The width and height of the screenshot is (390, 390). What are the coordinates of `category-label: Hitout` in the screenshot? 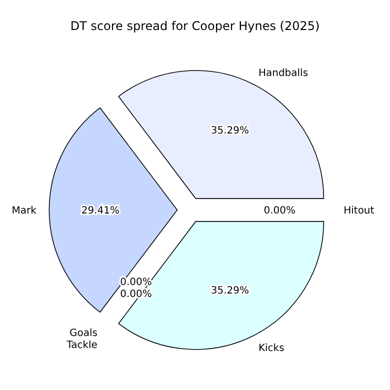 It's located at (359, 211).